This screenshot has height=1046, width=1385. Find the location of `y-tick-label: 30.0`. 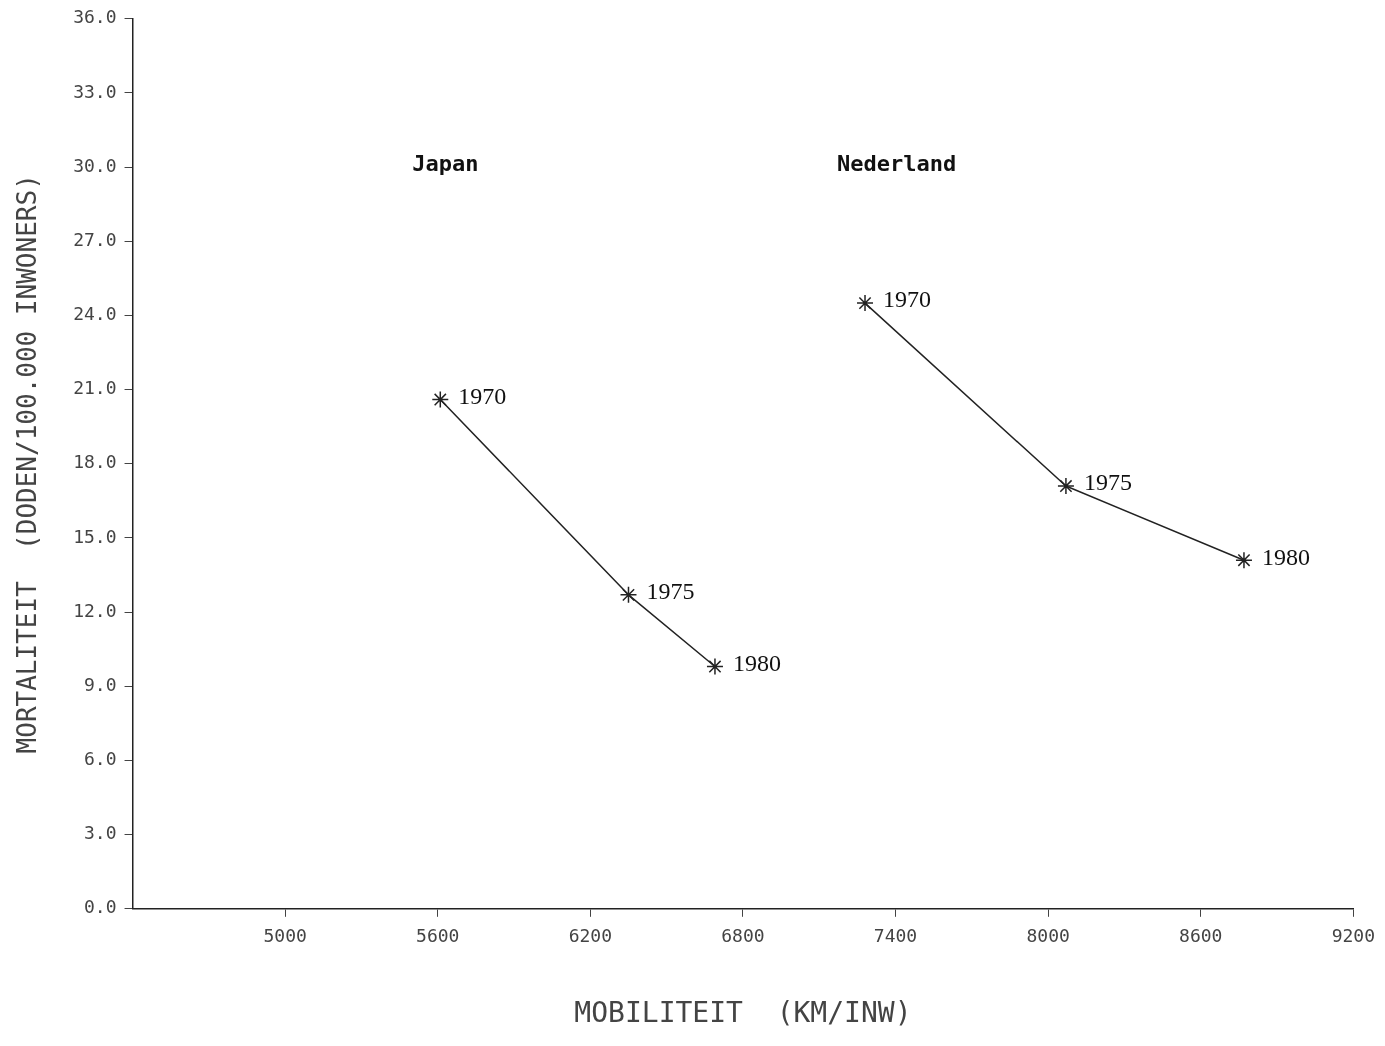

y-tick-label: 30.0 is located at coordinates (95, 165).